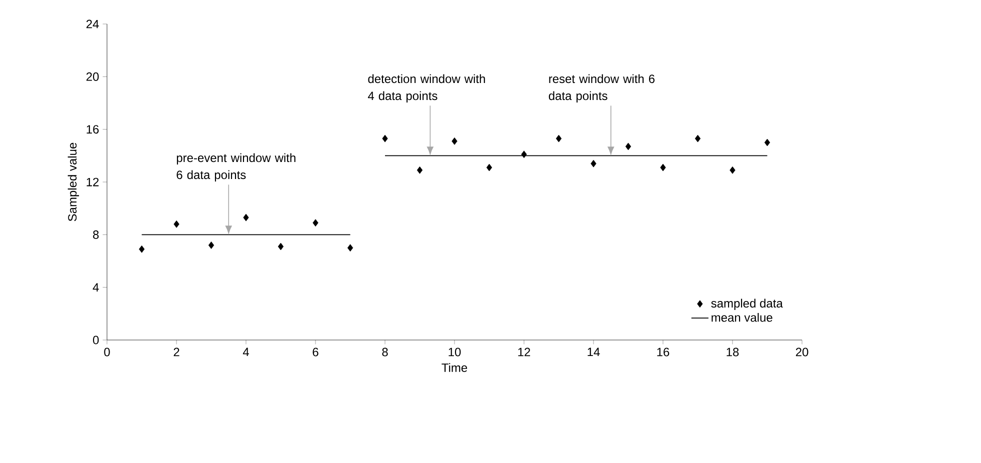  What do you see at coordinates (455, 367) in the screenshot?
I see `x-axis-title: Time` at bounding box center [455, 367].